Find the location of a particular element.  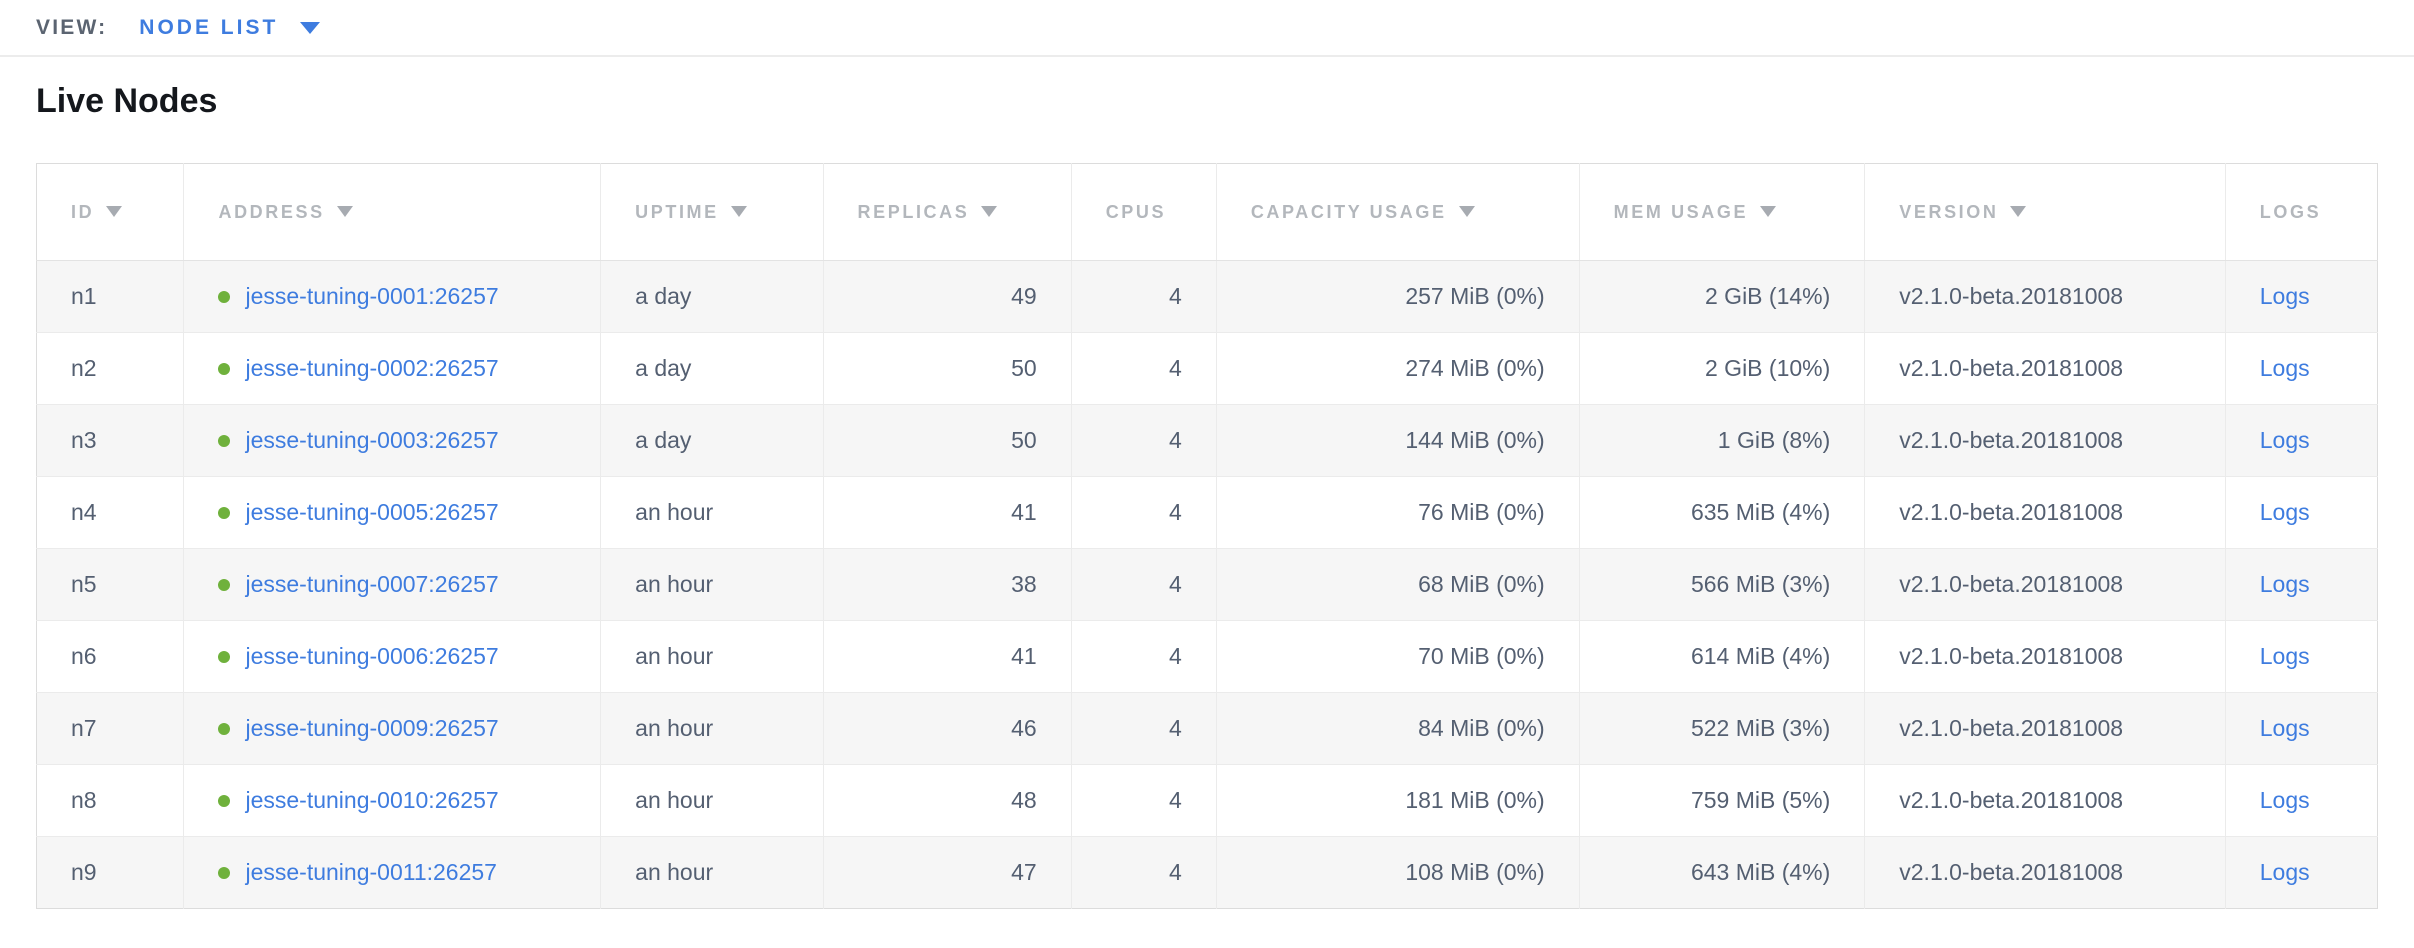

node-capacity-usage-cell: 70 MiB (0%) is located at coordinates (1397, 656).